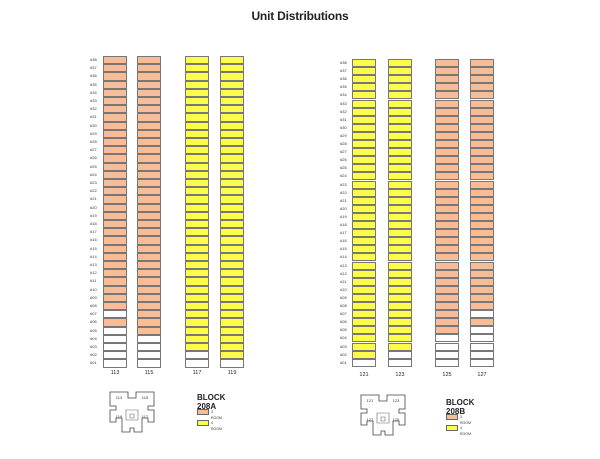 This screenshot has width=600, height=459. I want to click on block-name: BLOCK 208B, so click(460, 407).